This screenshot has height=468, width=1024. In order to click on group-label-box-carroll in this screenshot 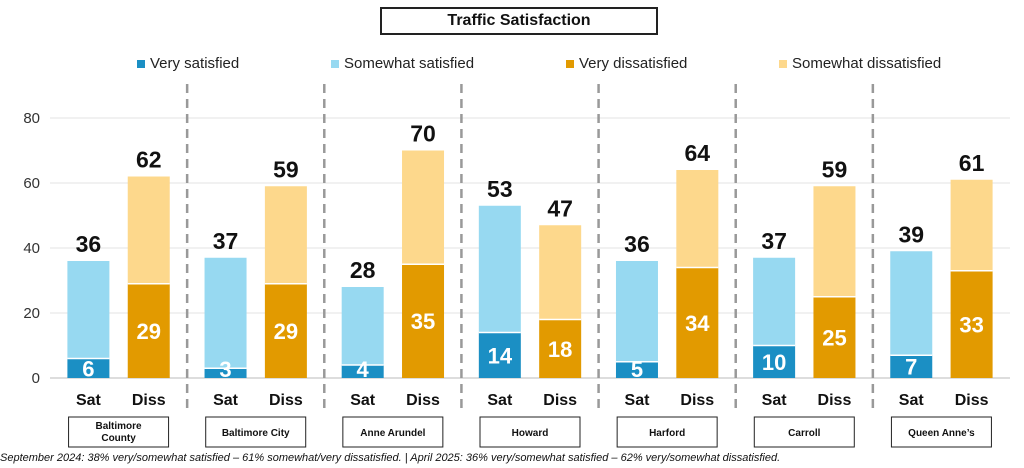, I will do `click(804, 432)`.